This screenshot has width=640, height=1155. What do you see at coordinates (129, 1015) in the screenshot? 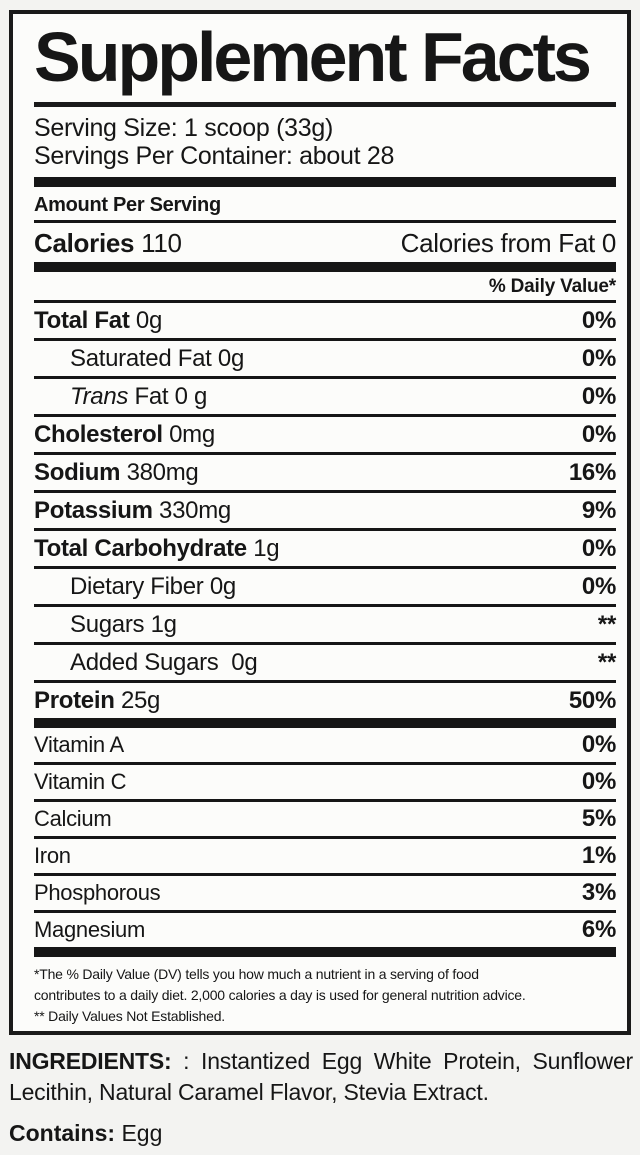
I see `footnote-line: ** Daily Values Not Established.` at bounding box center [129, 1015].